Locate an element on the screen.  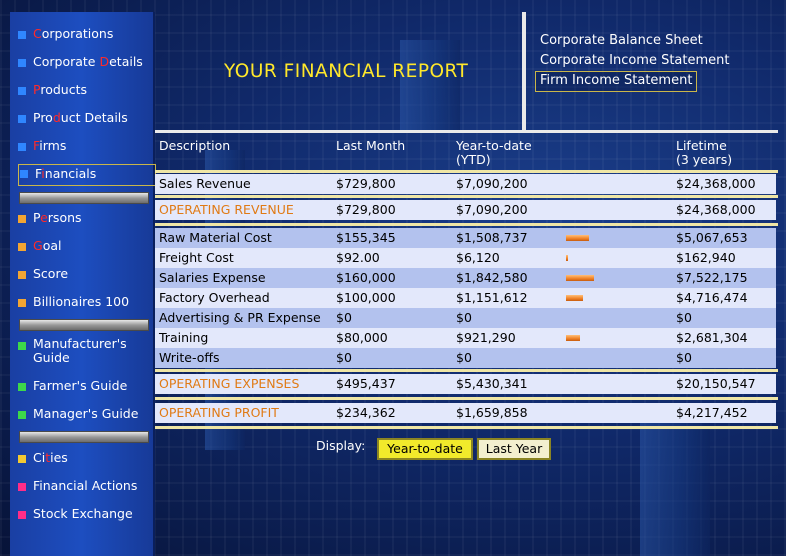
cell-lifetime: $7,522,175 is located at coordinates (712, 277).